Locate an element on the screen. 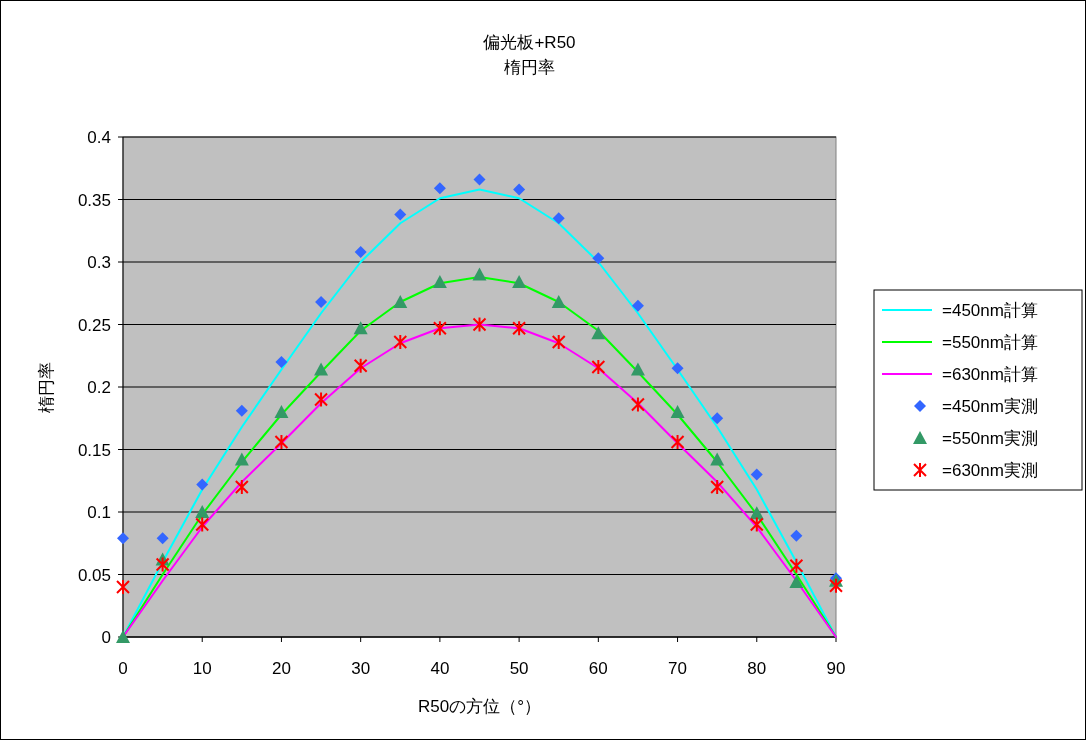 The width and height of the screenshot is (1086, 740). y-tick-label: 0.1 is located at coordinates (99, 512).